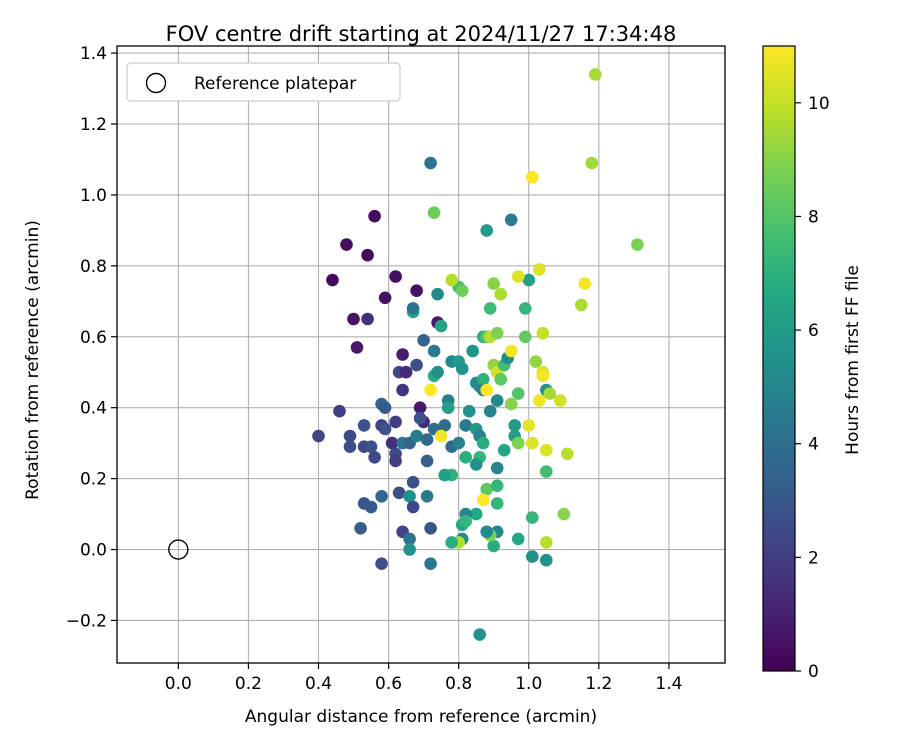 The width and height of the screenshot is (900, 750). Describe the element at coordinates (93, 338) in the screenshot. I see `y-tick-label: 0.6` at that location.